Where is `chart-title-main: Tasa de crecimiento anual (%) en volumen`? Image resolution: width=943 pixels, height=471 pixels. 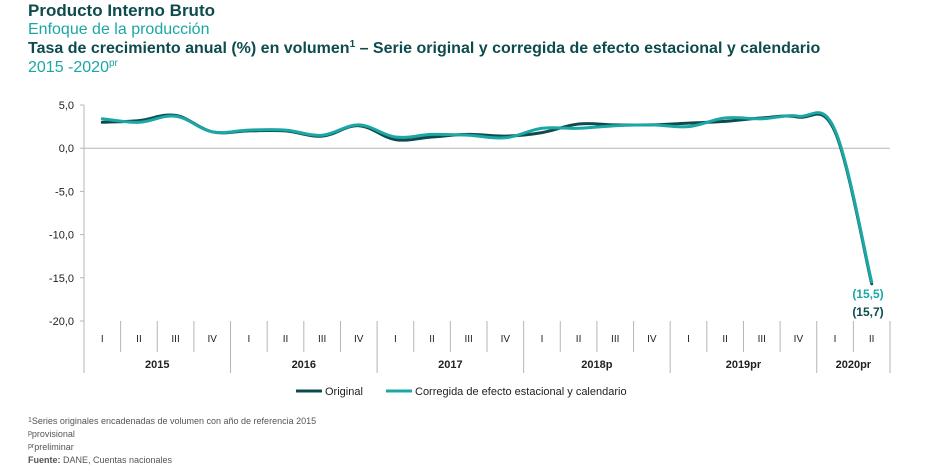
chart-title-main: Tasa de crecimiento anual (%) en volumen is located at coordinates (189, 48).